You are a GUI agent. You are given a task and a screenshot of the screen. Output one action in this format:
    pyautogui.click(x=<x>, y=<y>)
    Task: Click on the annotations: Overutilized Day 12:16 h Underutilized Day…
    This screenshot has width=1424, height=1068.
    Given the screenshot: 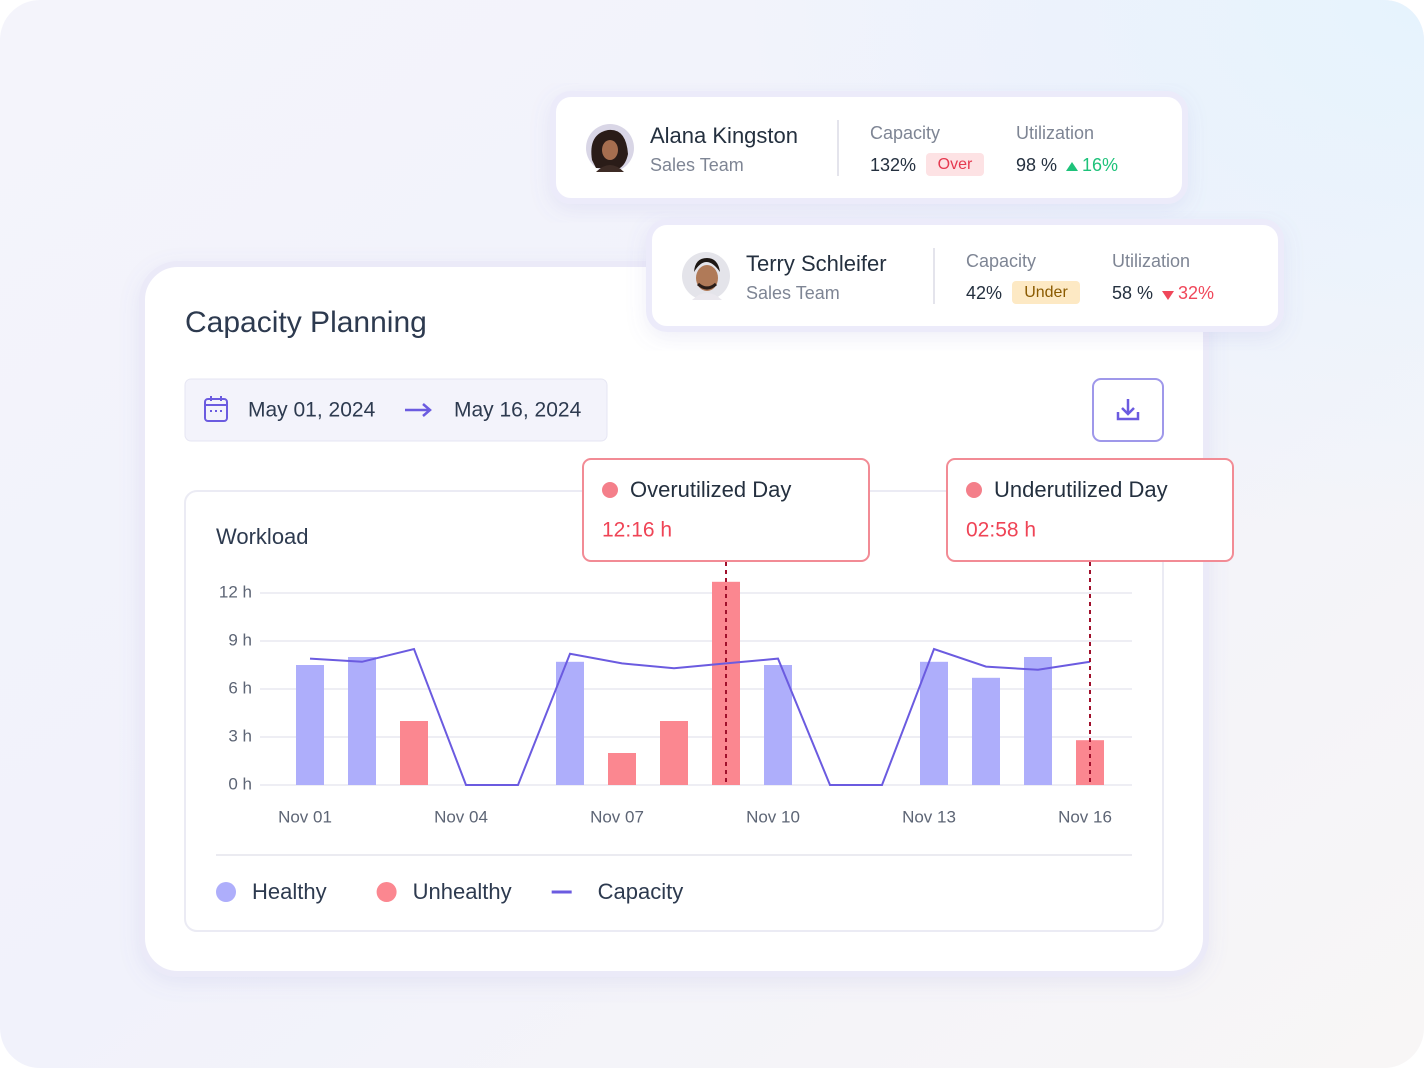 What is the action you would take?
    pyautogui.click(x=908, y=621)
    